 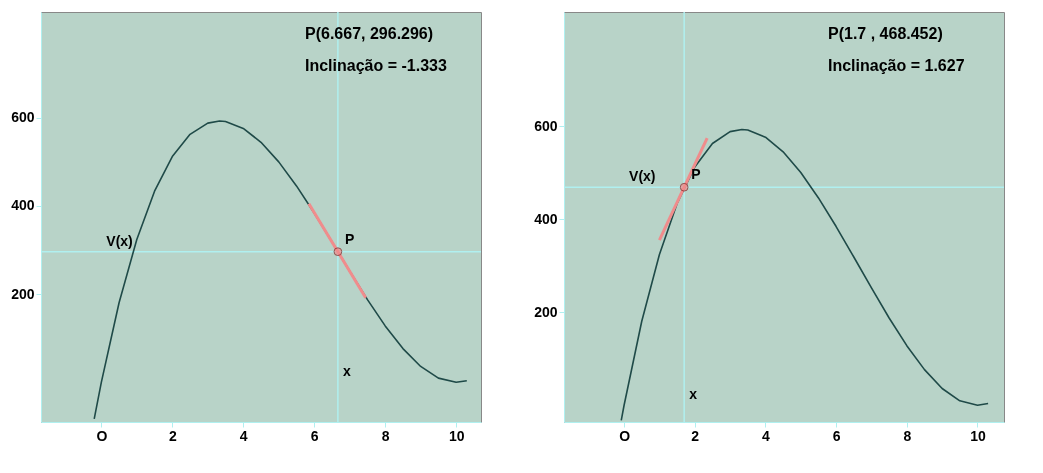 What do you see at coordinates (376, 65) in the screenshot?
I see `annotation: Inclinação = -1.333` at bounding box center [376, 65].